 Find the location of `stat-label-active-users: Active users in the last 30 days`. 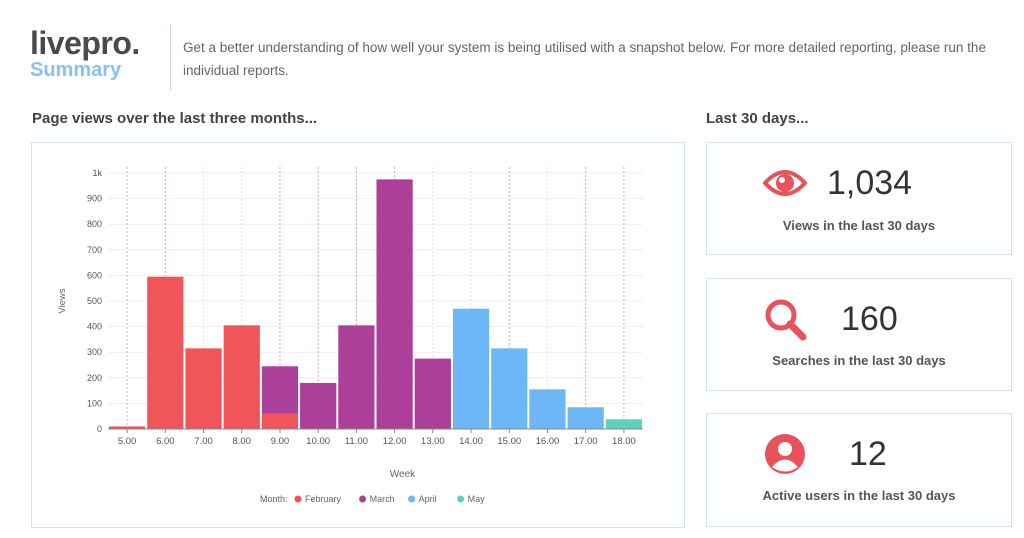

stat-label-active-users: Active users in the last 30 days is located at coordinates (859, 495).